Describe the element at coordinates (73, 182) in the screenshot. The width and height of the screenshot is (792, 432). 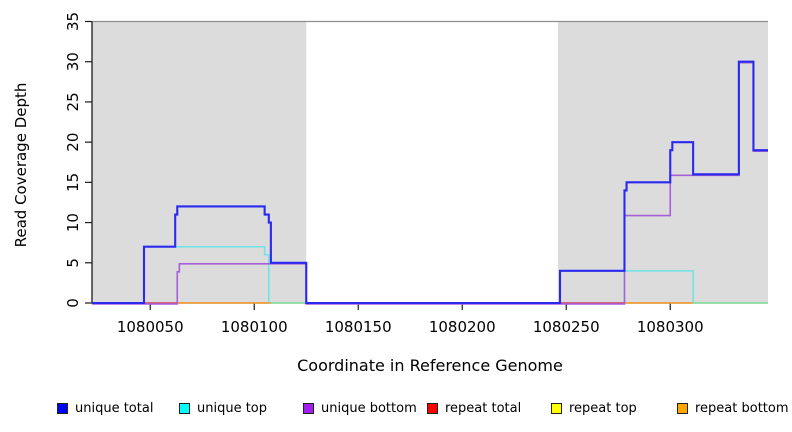
I see `y-tick-label: 15` at that location.